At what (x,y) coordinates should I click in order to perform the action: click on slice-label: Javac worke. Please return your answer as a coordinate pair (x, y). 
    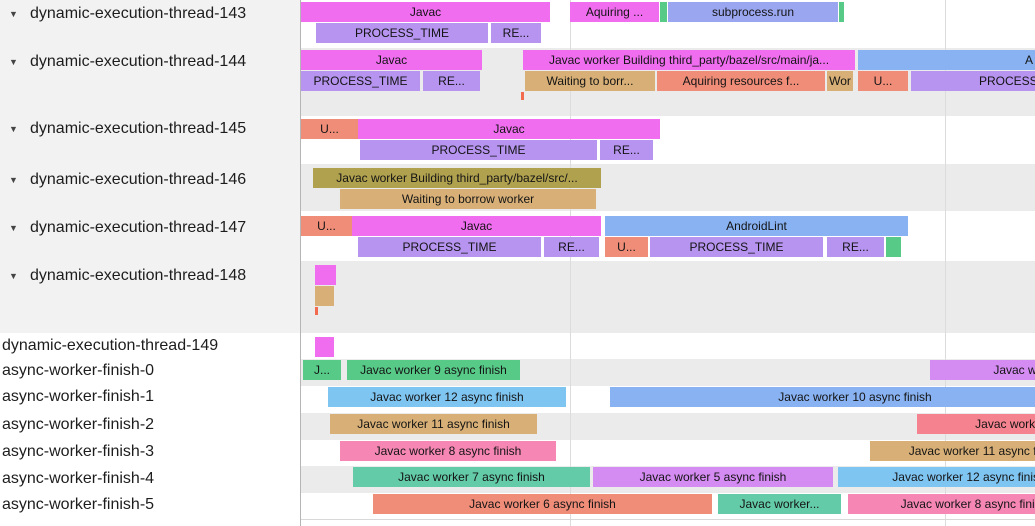
    Looking at the image, I should click on (1005, 424).